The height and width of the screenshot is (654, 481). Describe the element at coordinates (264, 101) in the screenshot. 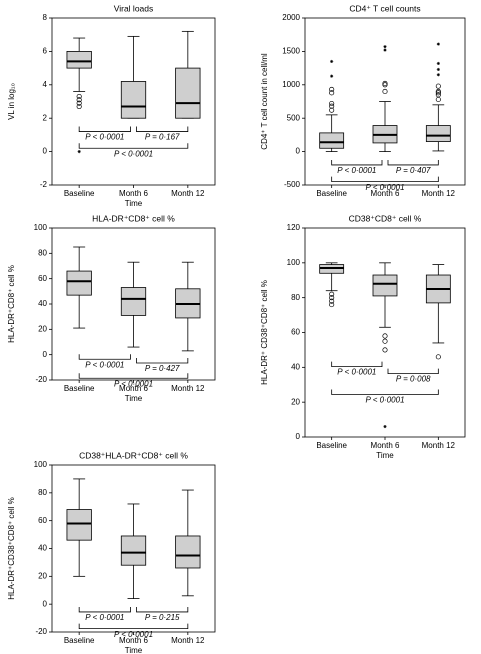

I see `y-axis-label: CD4⁺ T cell count in cell/ml` at that location.